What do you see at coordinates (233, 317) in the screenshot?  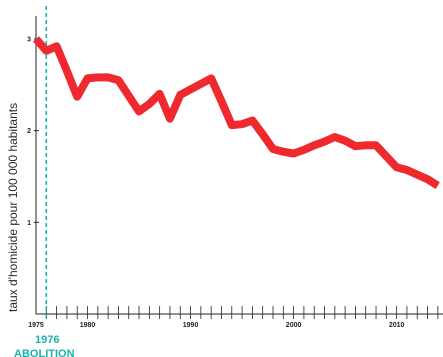 I see `x-ticks: 1975 1980 1990 2000 2010` at bounding box center [233, 317].